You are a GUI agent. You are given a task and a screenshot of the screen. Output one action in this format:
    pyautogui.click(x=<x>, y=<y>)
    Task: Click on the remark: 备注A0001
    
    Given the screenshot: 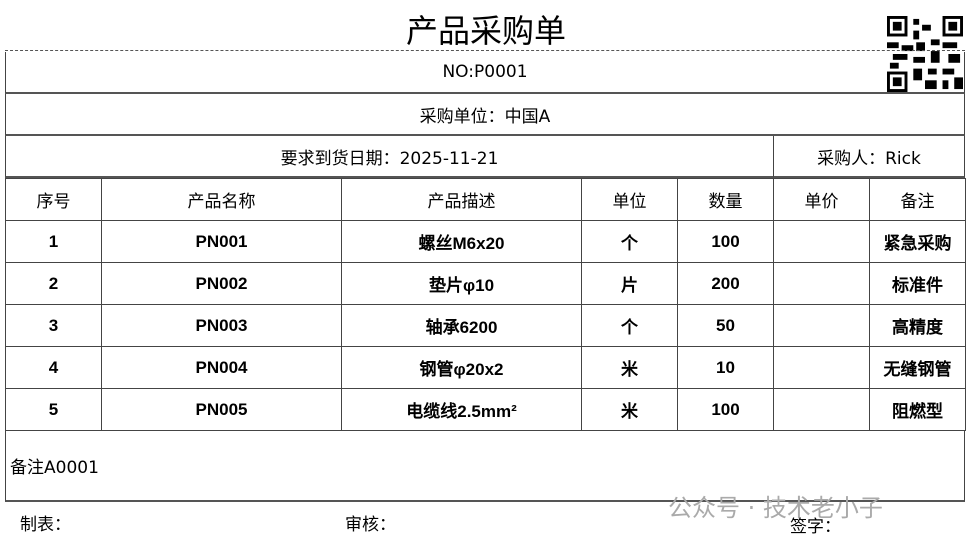 What is the action you would take?
    pyautogui.click(x=485, y=466)
    